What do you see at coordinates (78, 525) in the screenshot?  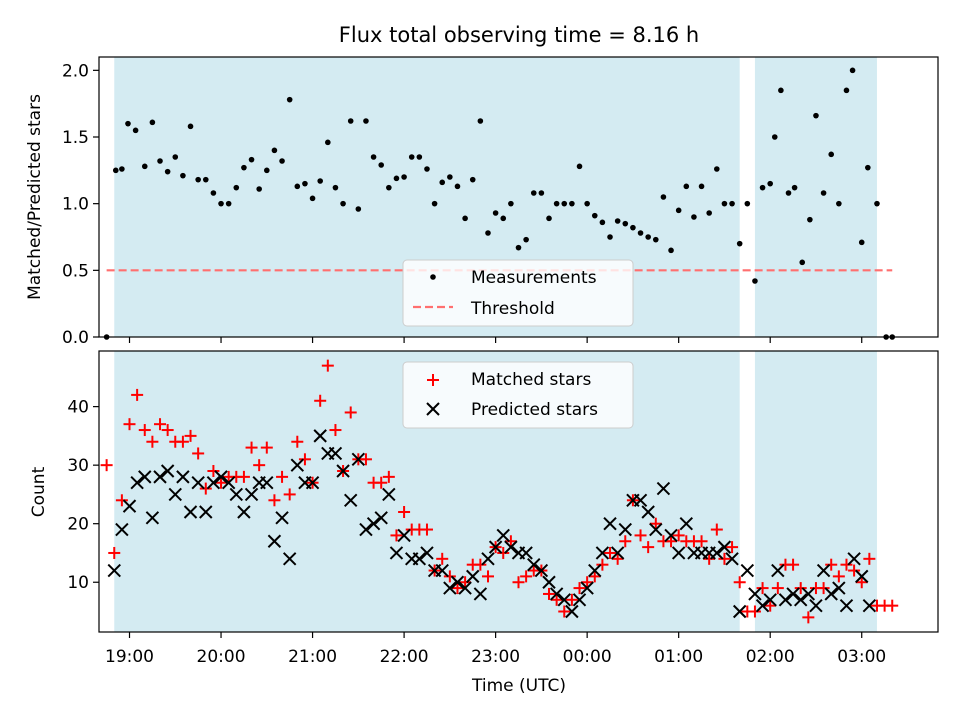 I see `y-tick-label: 20` at bounding box center [78, 525].